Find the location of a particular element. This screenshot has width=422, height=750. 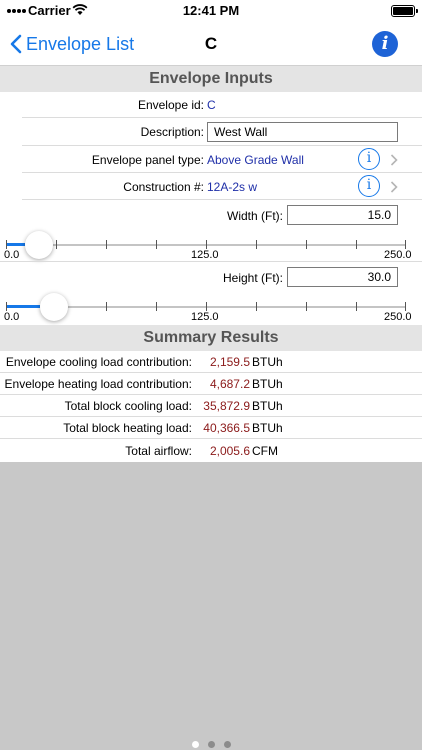

height-field is located at coordinates (342, 277).